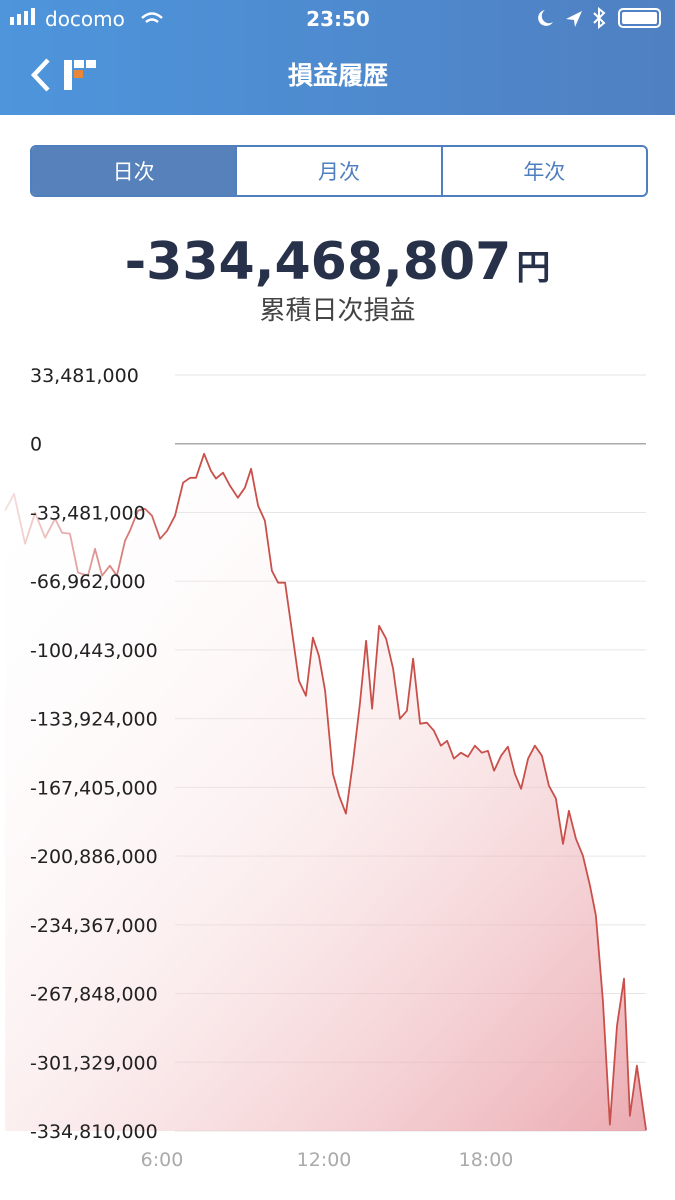  I want to click on signal-icon, so click(22, 16).